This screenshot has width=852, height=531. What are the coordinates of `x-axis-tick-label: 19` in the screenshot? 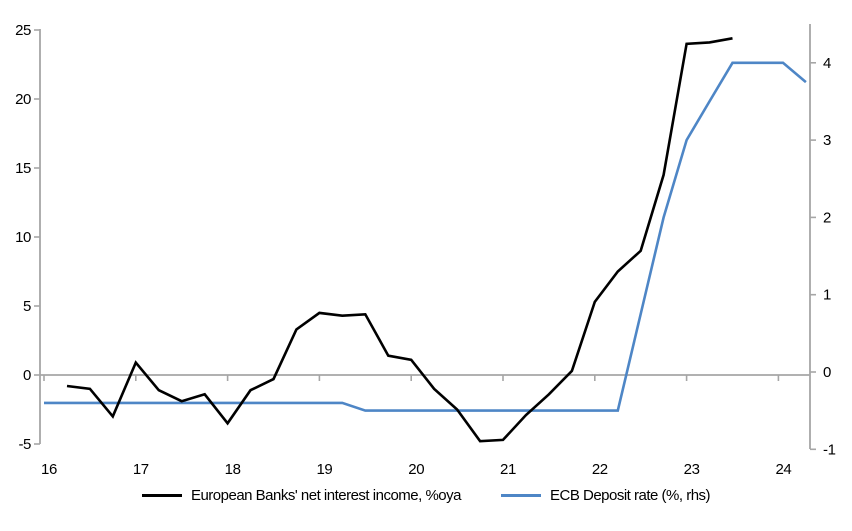 It's located at (324, 469).